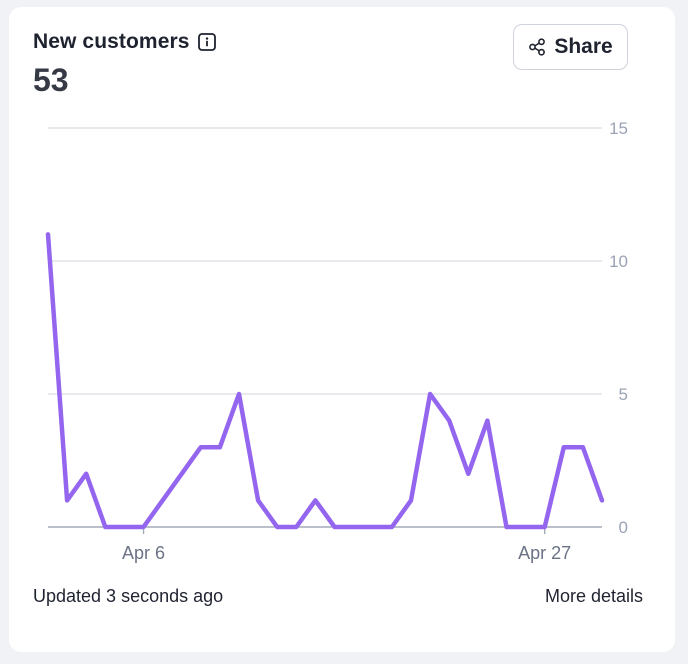  I want to click on y-tick-label: 5, so click(623, 394).